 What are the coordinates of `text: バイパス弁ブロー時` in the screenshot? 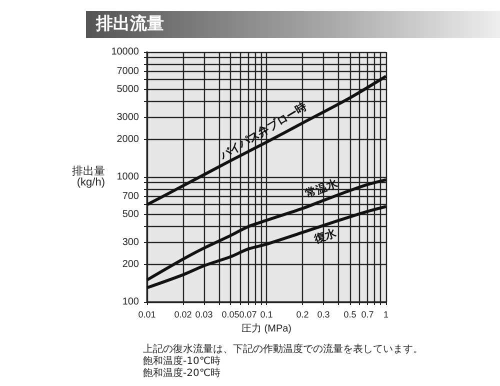 It's located at (263, 131).